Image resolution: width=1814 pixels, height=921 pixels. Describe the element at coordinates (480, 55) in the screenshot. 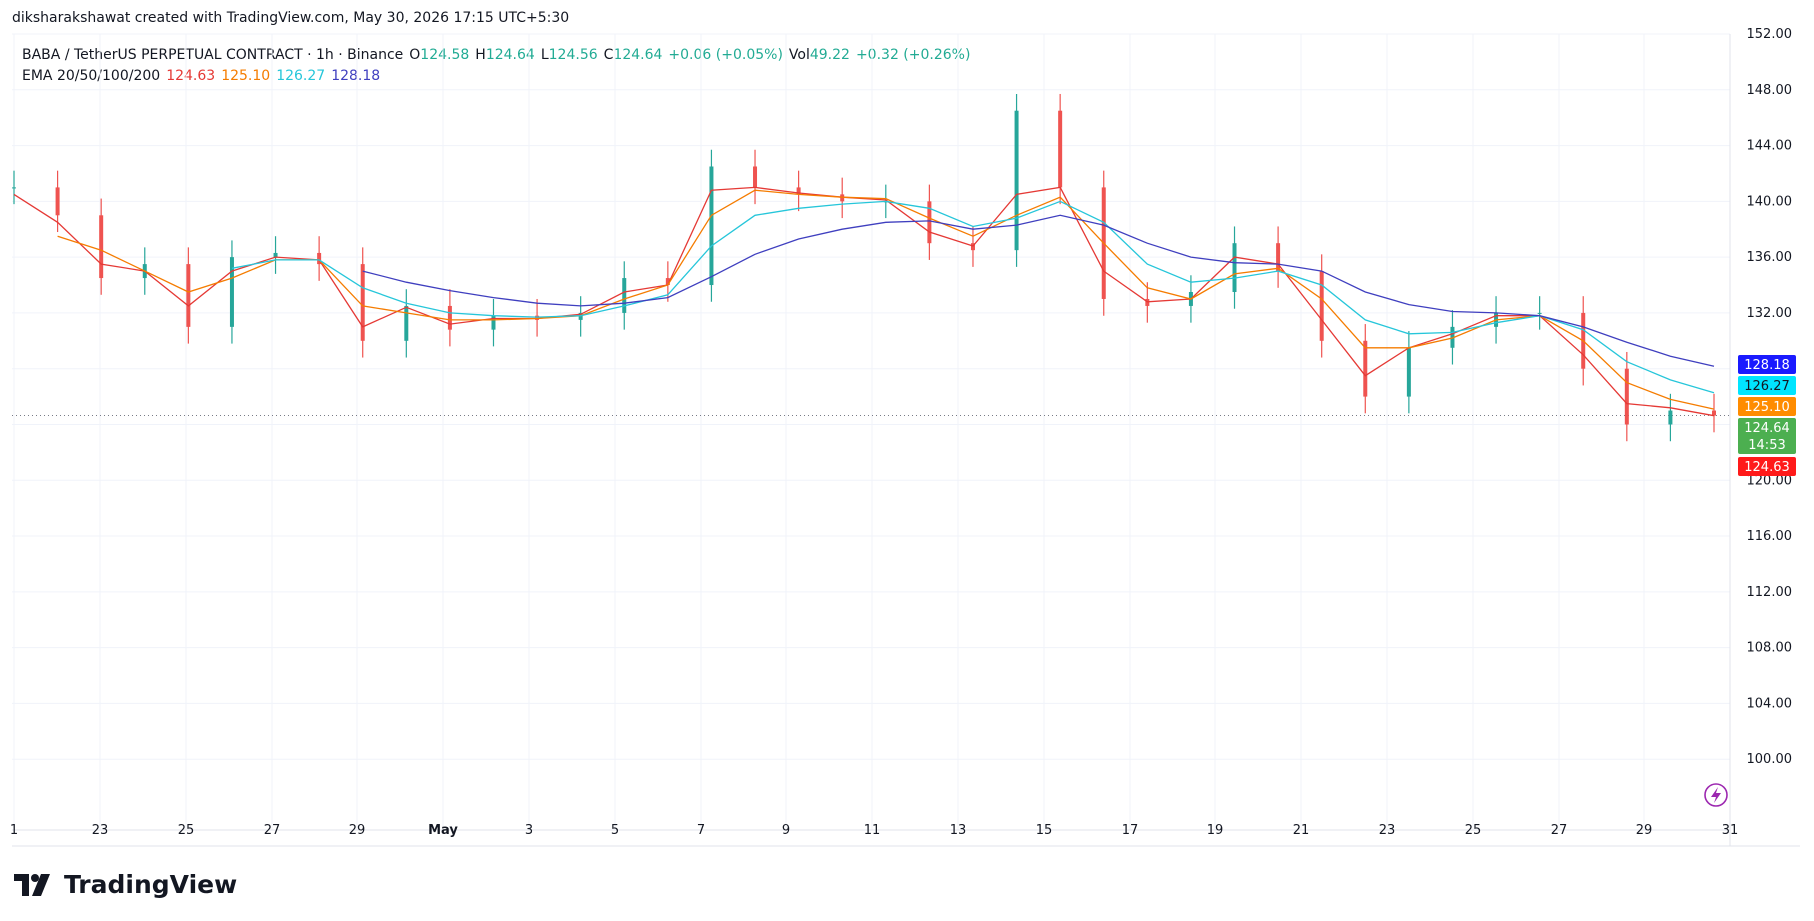

I see `high-label: H` at that location.